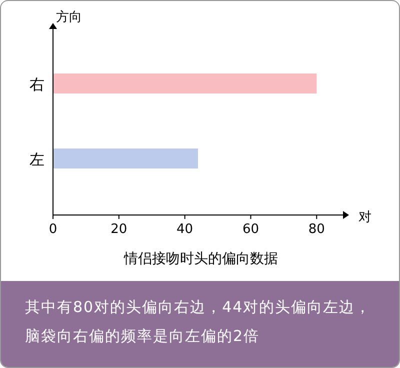 The height and width of the screenshot is (368, 400). Describe the element at coordinates (37, 85) in the screenshot. I see `y-tick-label: 右` at that location.